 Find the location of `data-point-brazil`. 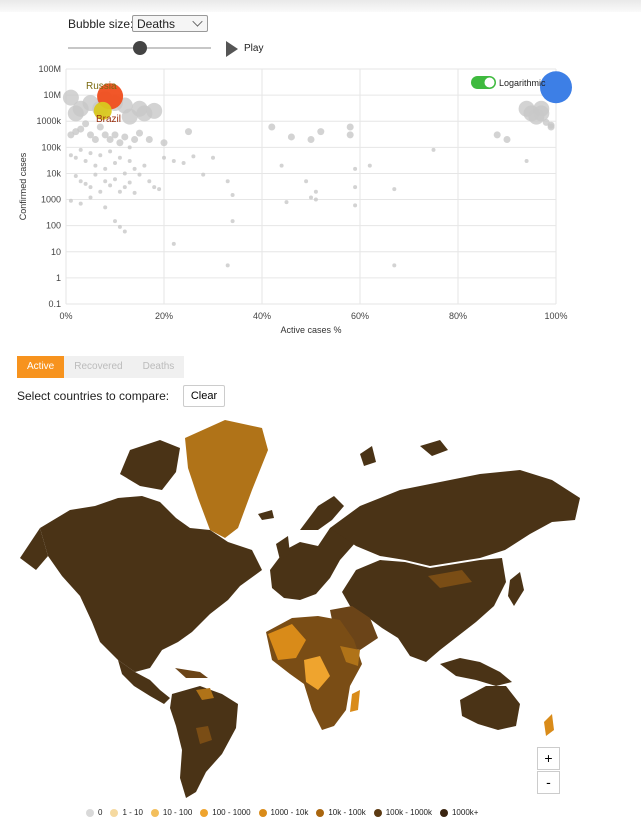

data-point-brazil is located at coordinates (102, 110).